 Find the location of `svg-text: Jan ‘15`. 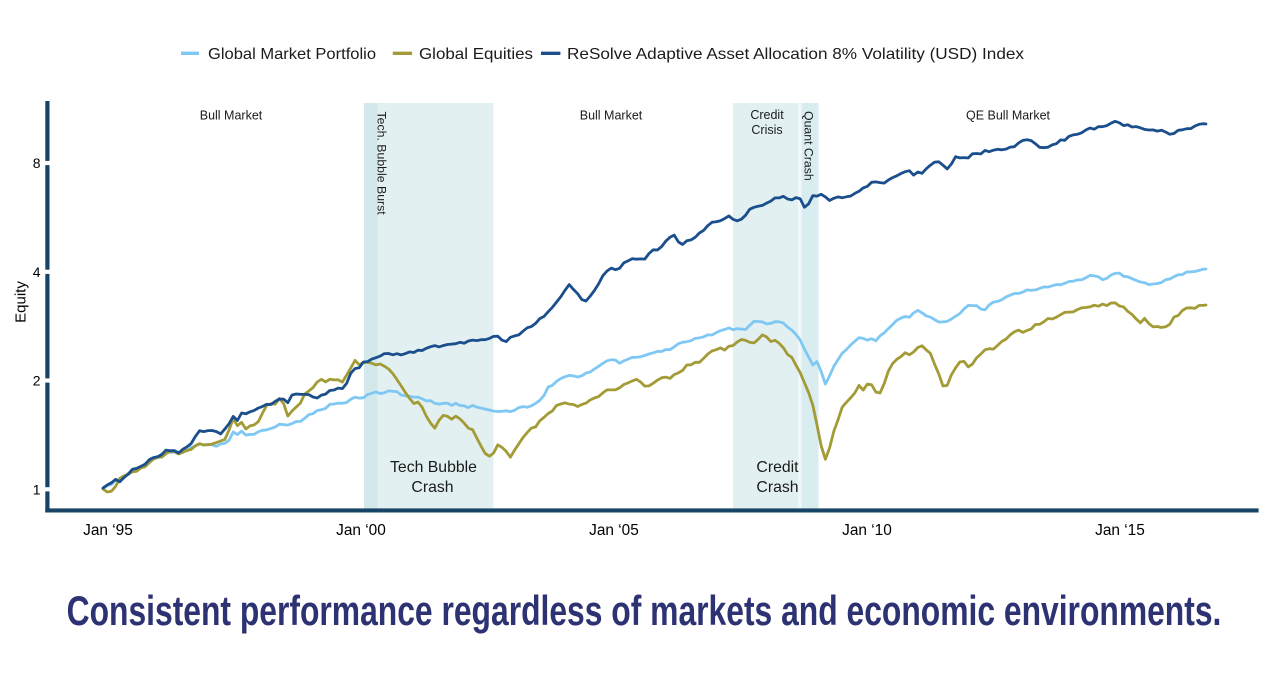

svg-text: Jan ‘15 is located at coordinates (1120, 530).